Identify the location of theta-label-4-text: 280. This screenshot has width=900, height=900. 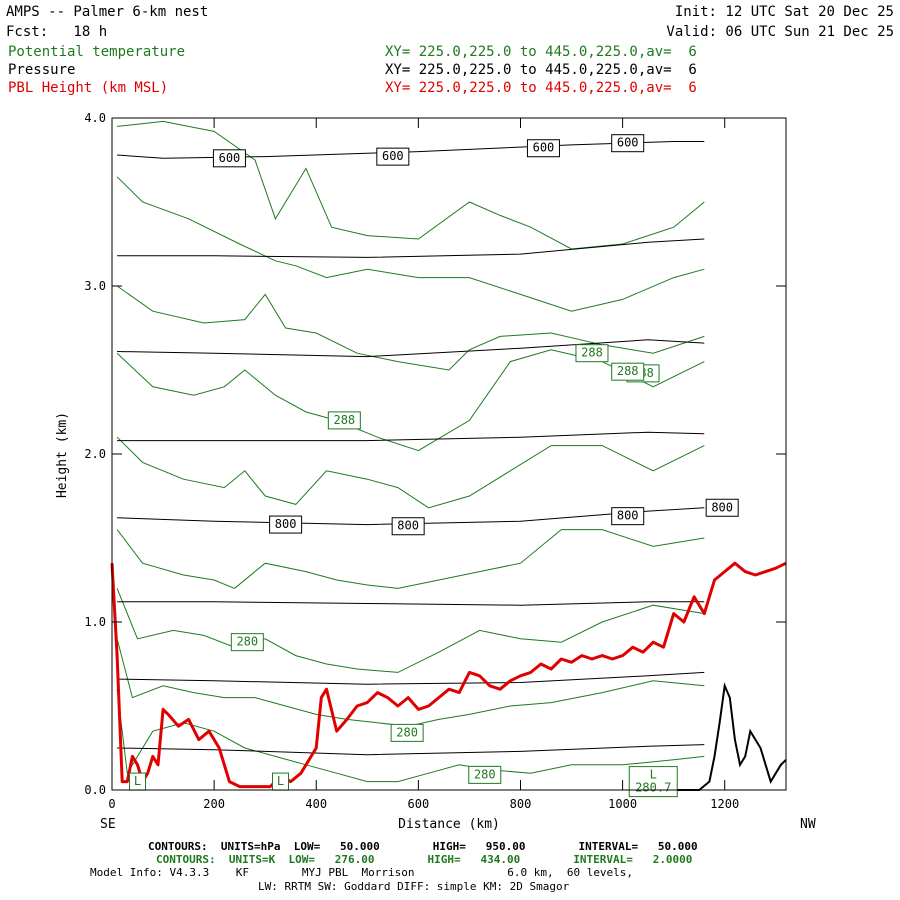
(247, 642).